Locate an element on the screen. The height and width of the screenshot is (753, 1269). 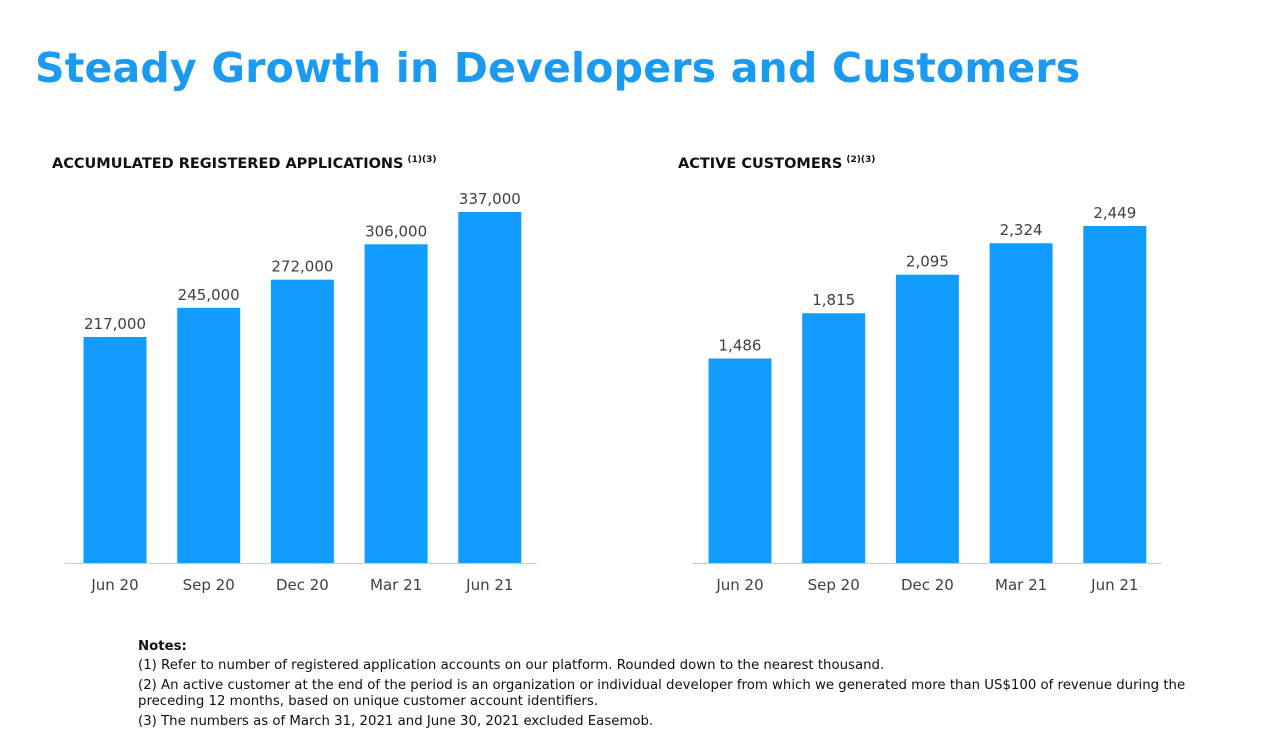
data-label: 245,000 is located at coordinates (209, 295).